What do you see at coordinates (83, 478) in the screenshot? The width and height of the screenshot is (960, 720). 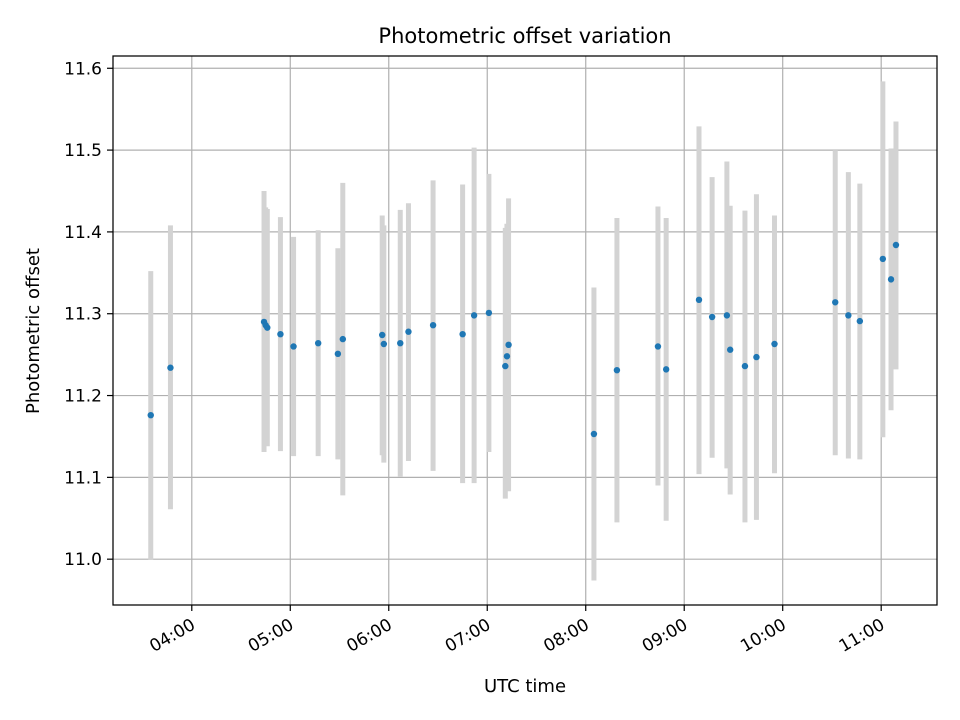 I see `y-tick-label: 11.1` at bounding box center [83, 478].